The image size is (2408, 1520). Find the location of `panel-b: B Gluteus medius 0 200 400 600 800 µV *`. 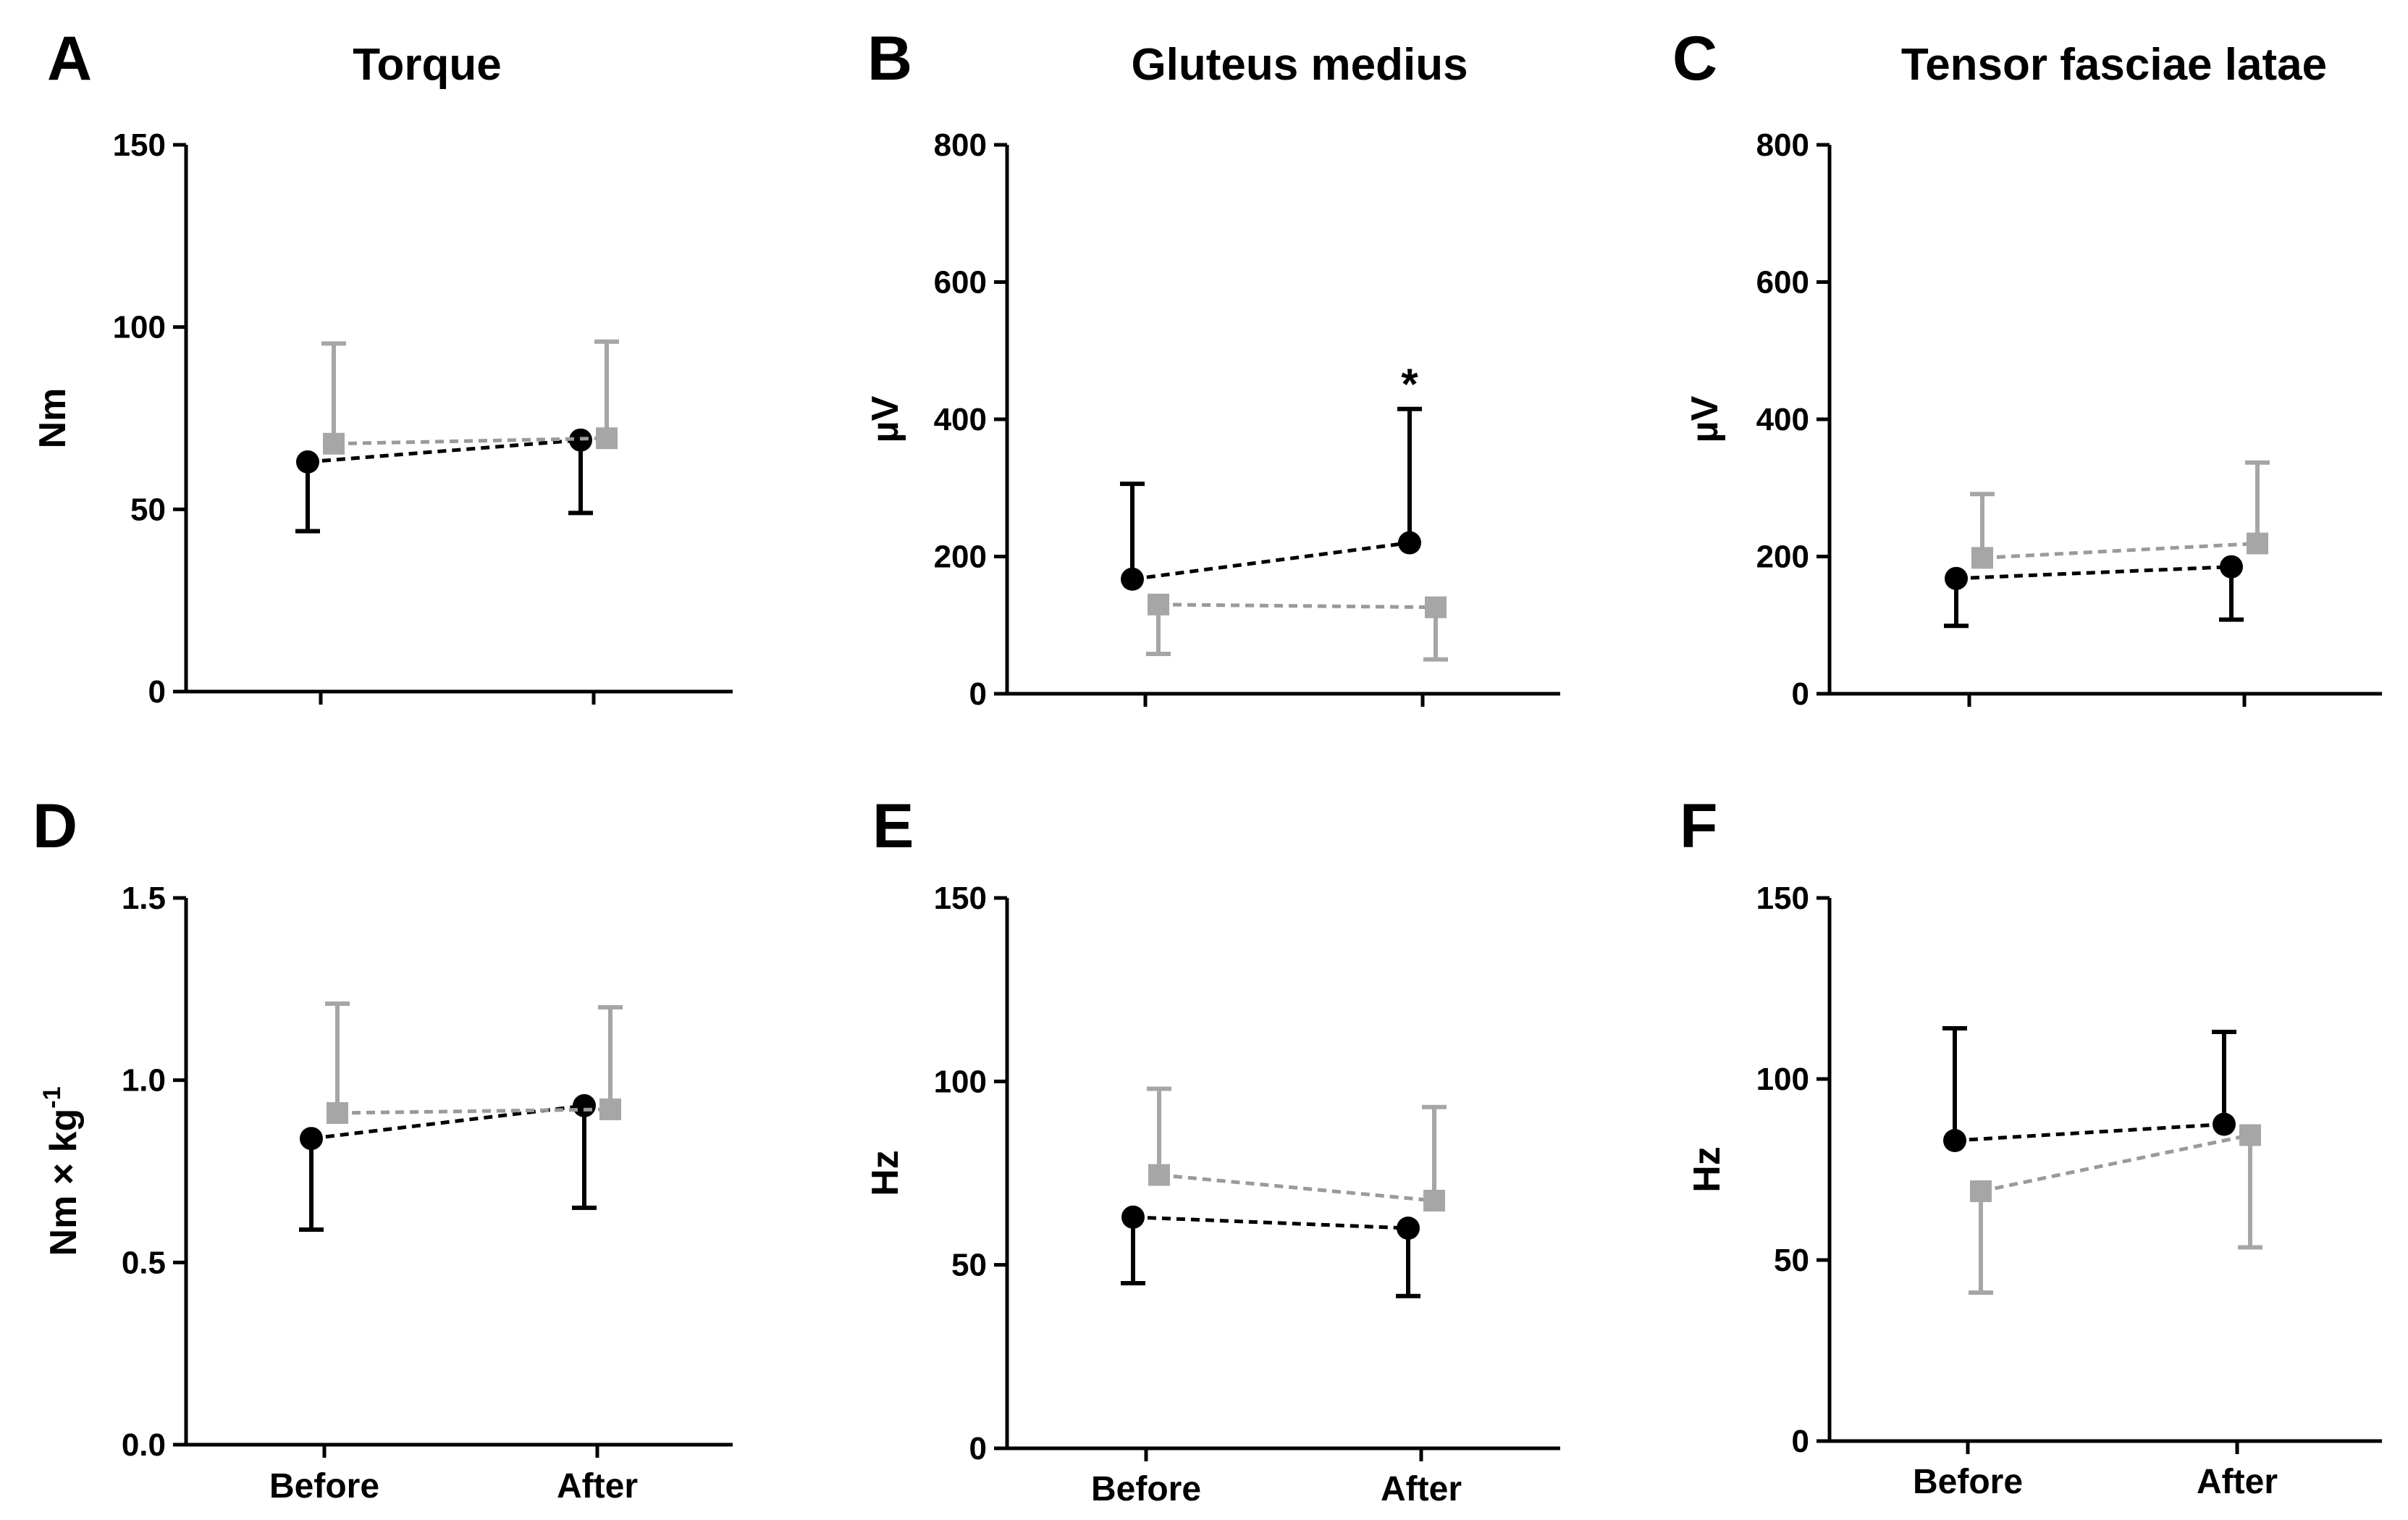

panel-b: B Gluteus medius 0 200 400 600 800 µV * is located at coordinates (1212, 368).